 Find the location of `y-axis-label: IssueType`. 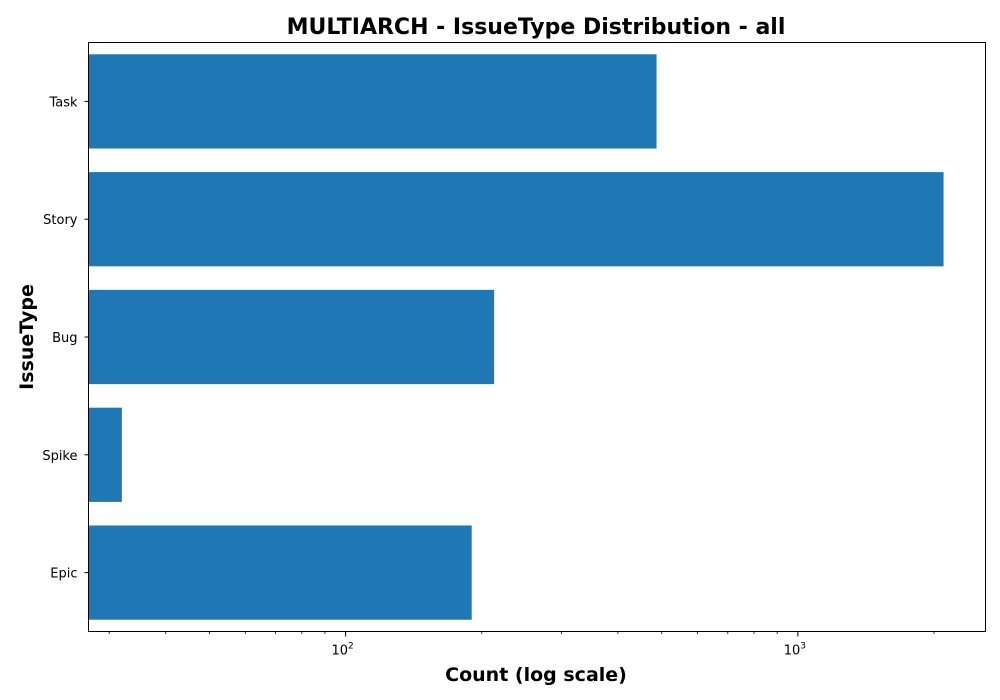

y-axis-label: IssueType is located at coordinates (27, 337).